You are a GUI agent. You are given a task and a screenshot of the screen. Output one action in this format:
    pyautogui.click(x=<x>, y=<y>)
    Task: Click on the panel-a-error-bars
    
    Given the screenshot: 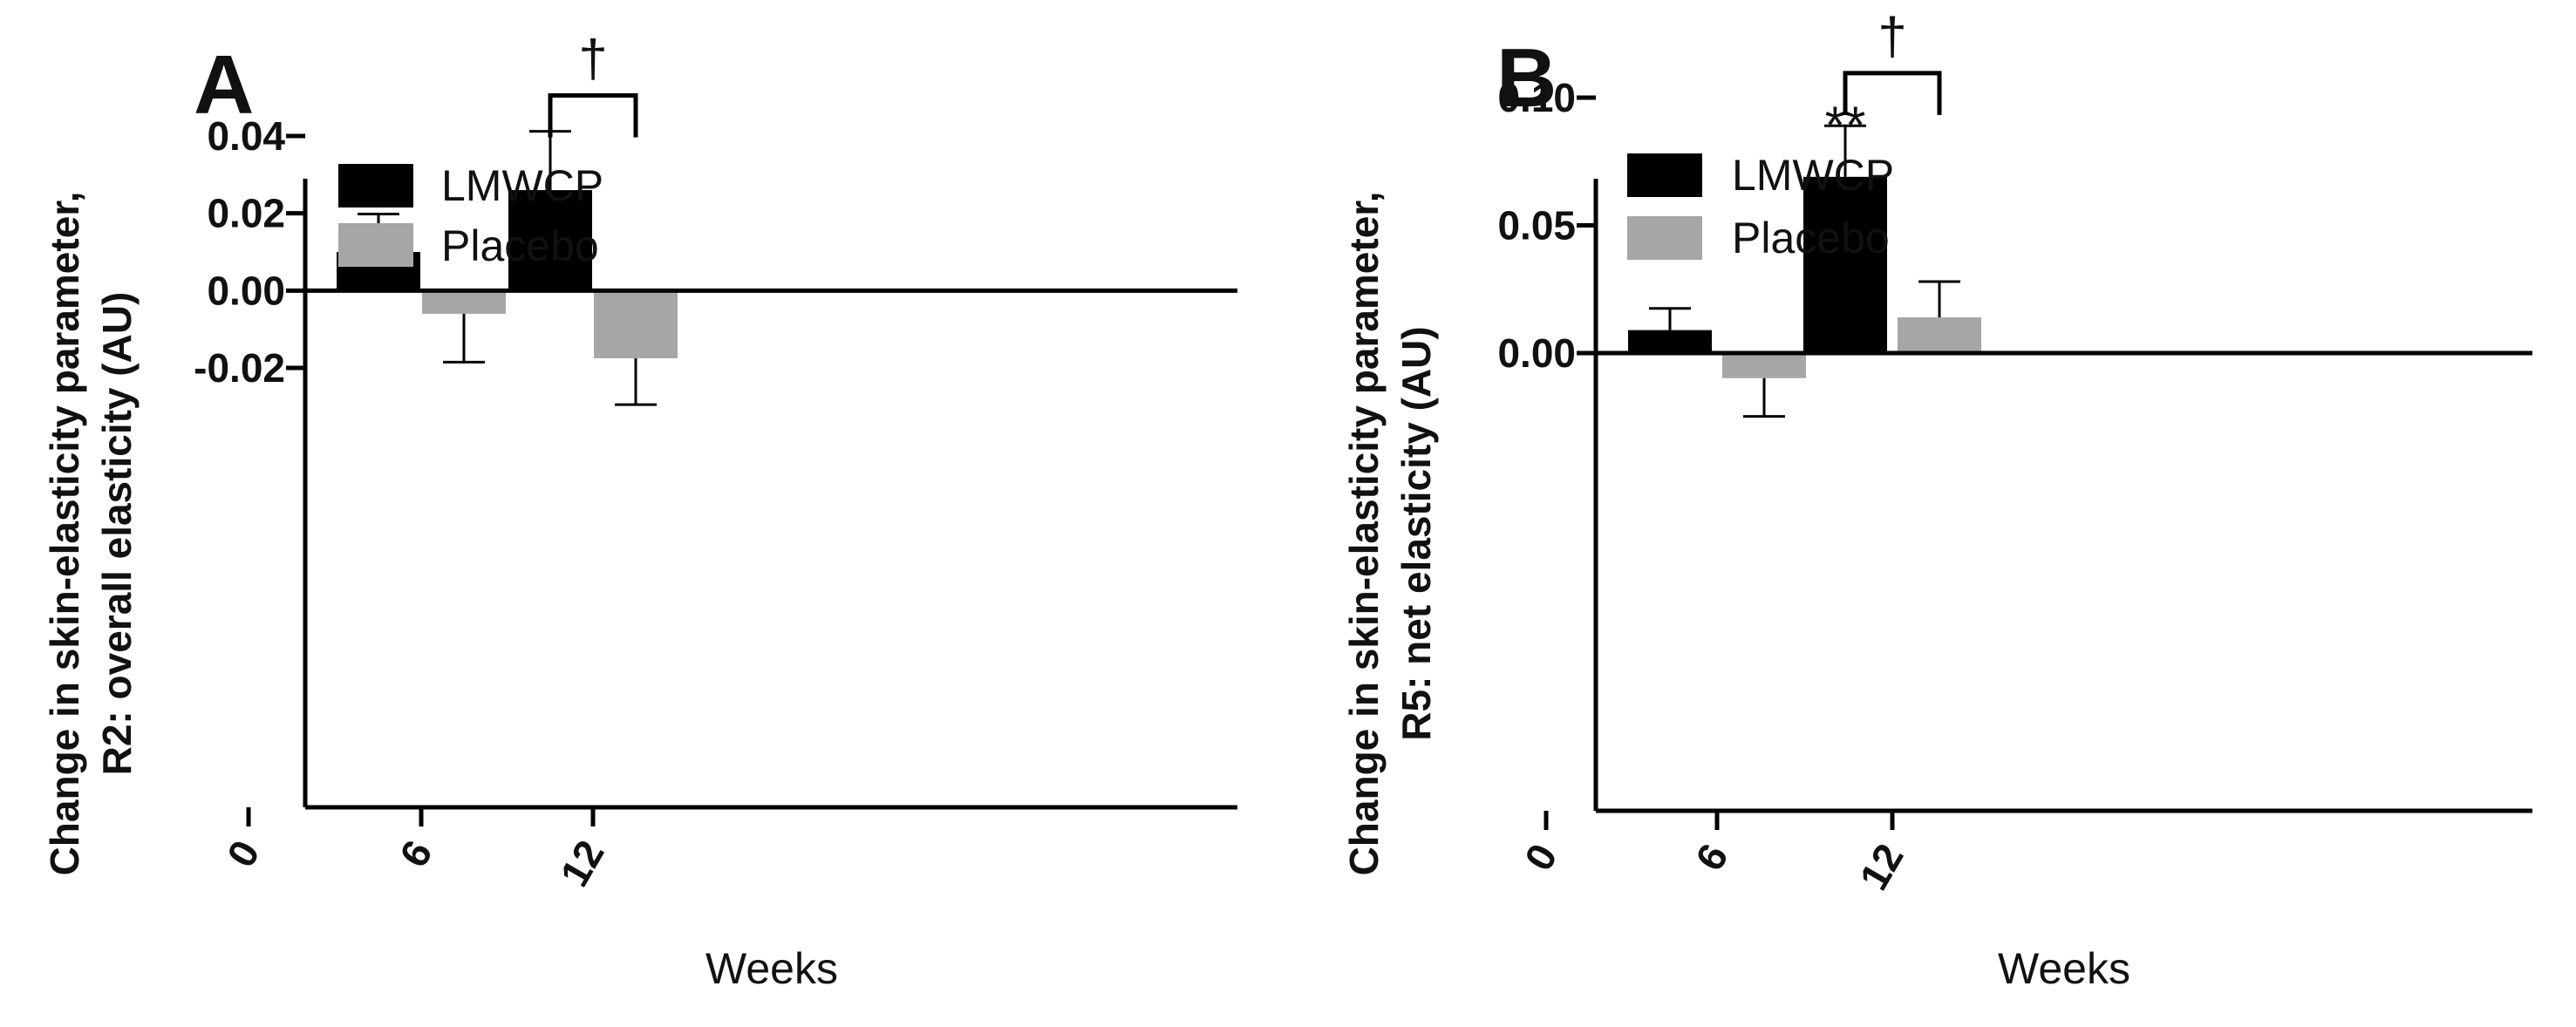 What is the action you would take?
    pyautogui.click(x=508, y=268)
    